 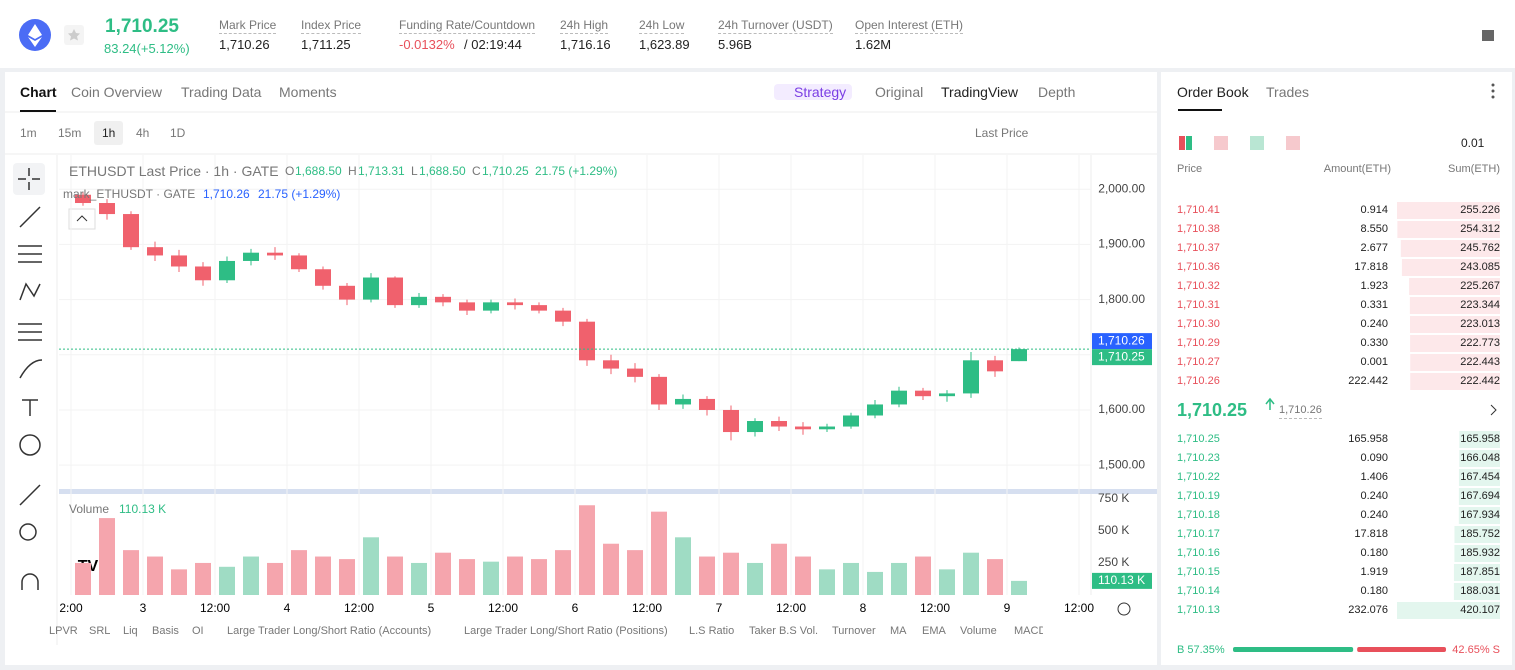 What do you see at coordinates (329, 631) in the screenshot?
I see `indicator: Large Trader Long/Short Ratio (Accounts)` at bounding box center [329, 631].